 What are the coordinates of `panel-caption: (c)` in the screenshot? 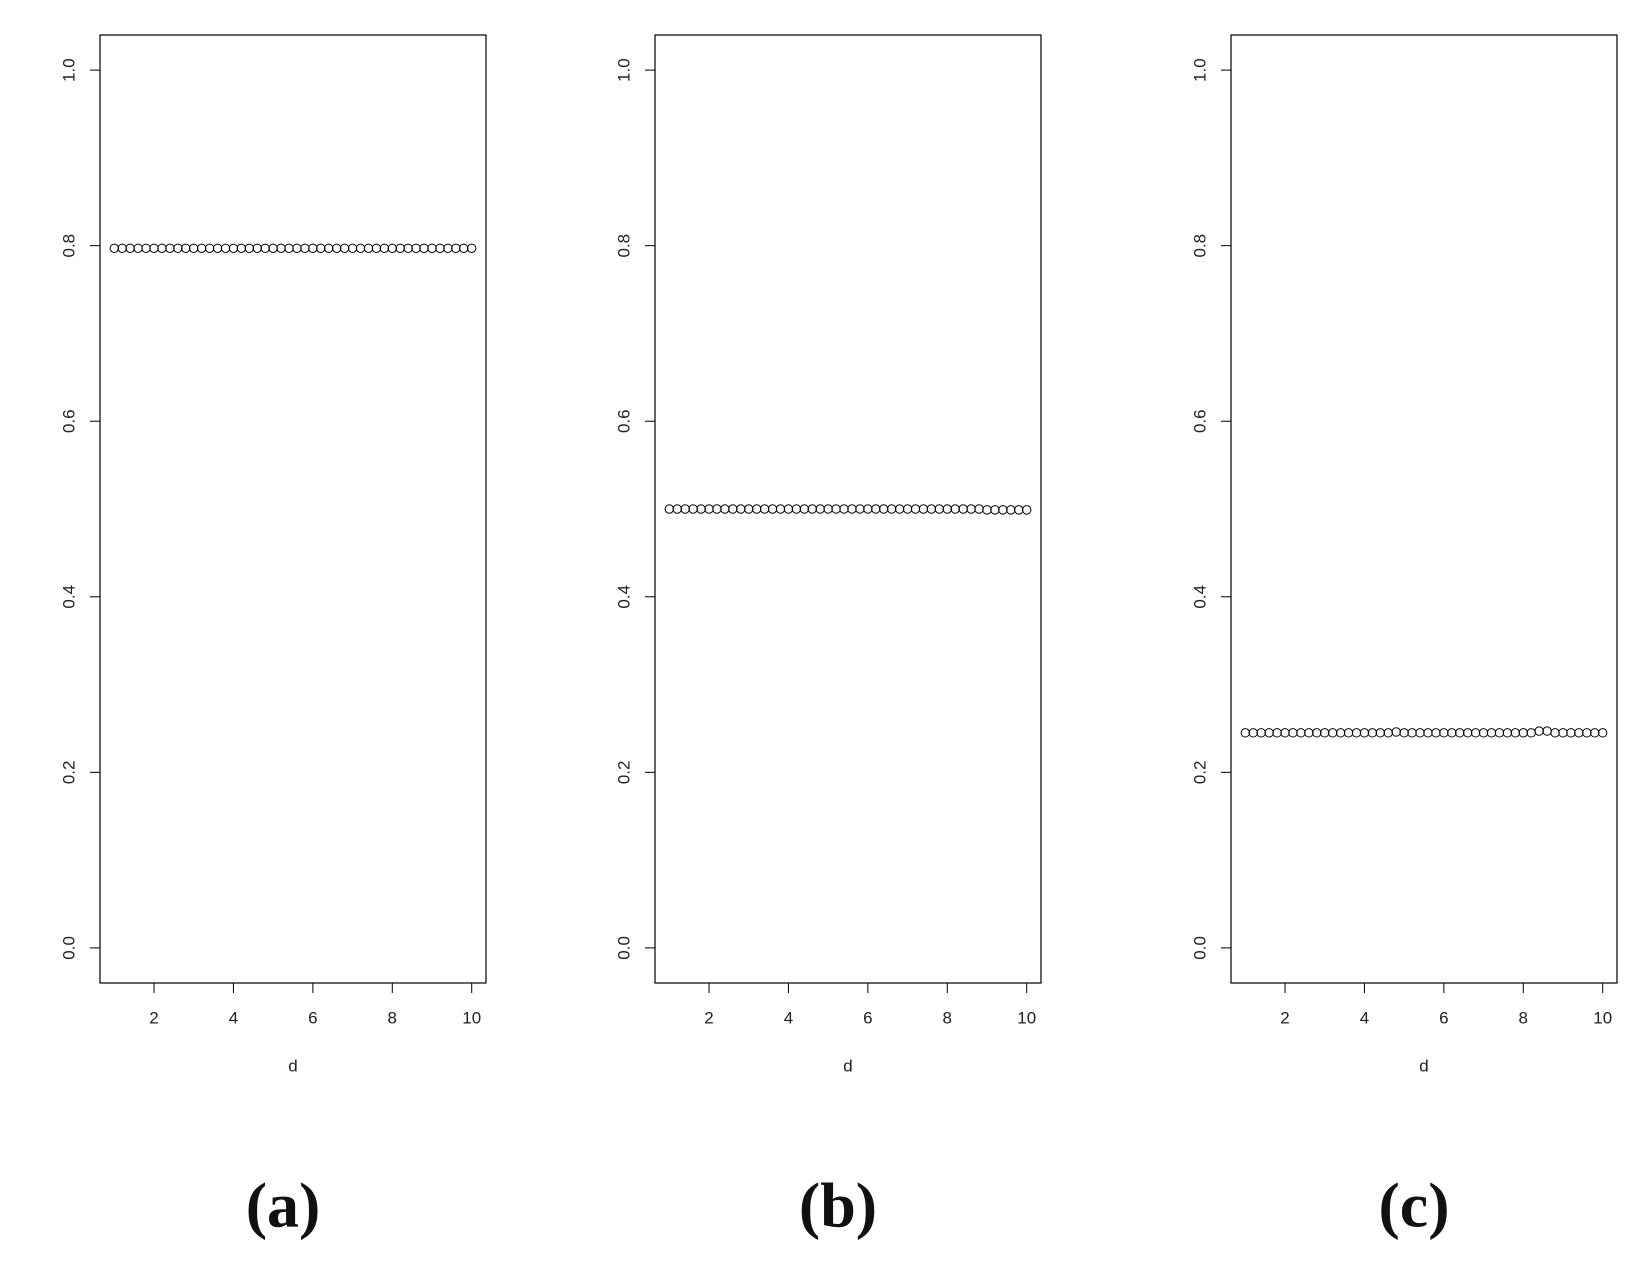 It's located at (1413, 1205).